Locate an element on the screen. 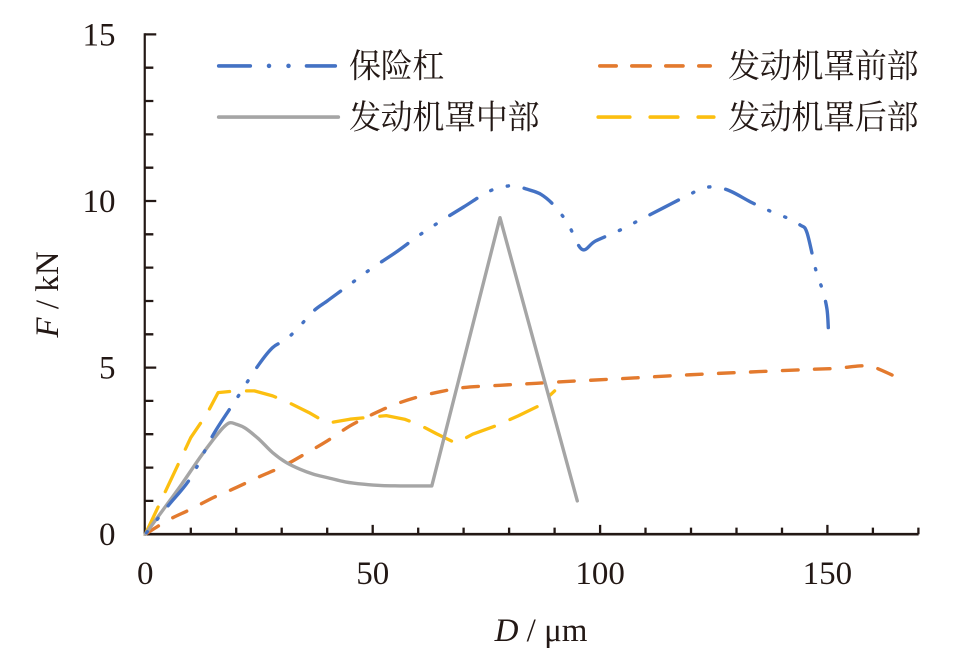 The width and height of the screenshot is (967, 671). svg-text: 150 is located at coordinates (828, 574).